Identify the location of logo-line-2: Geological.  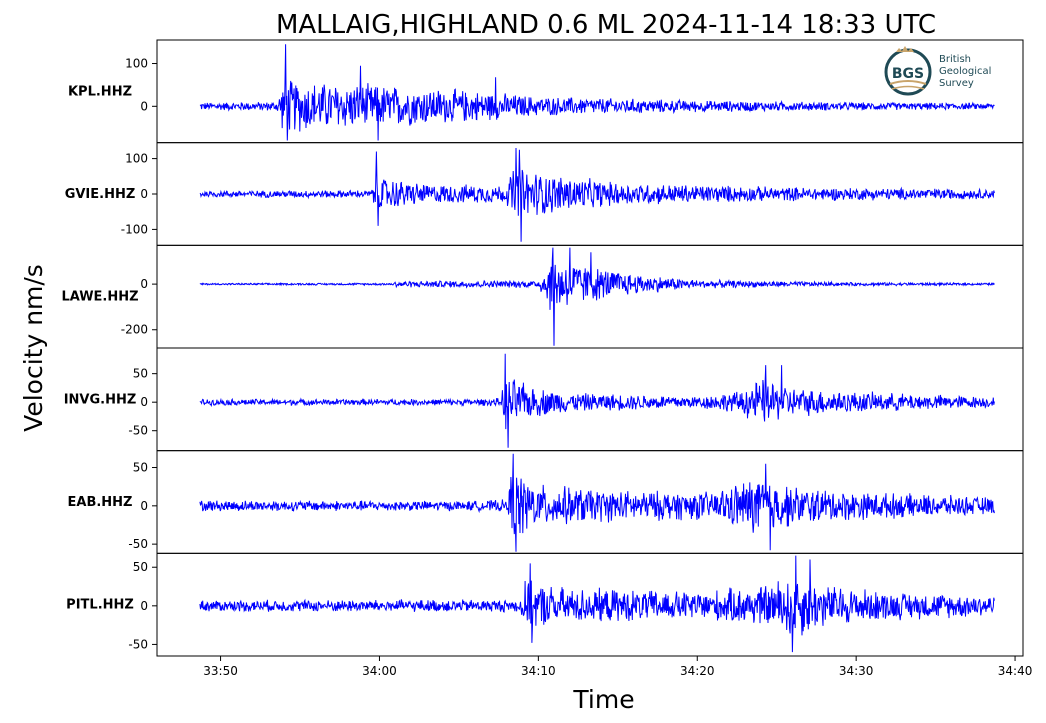
(965, 71).